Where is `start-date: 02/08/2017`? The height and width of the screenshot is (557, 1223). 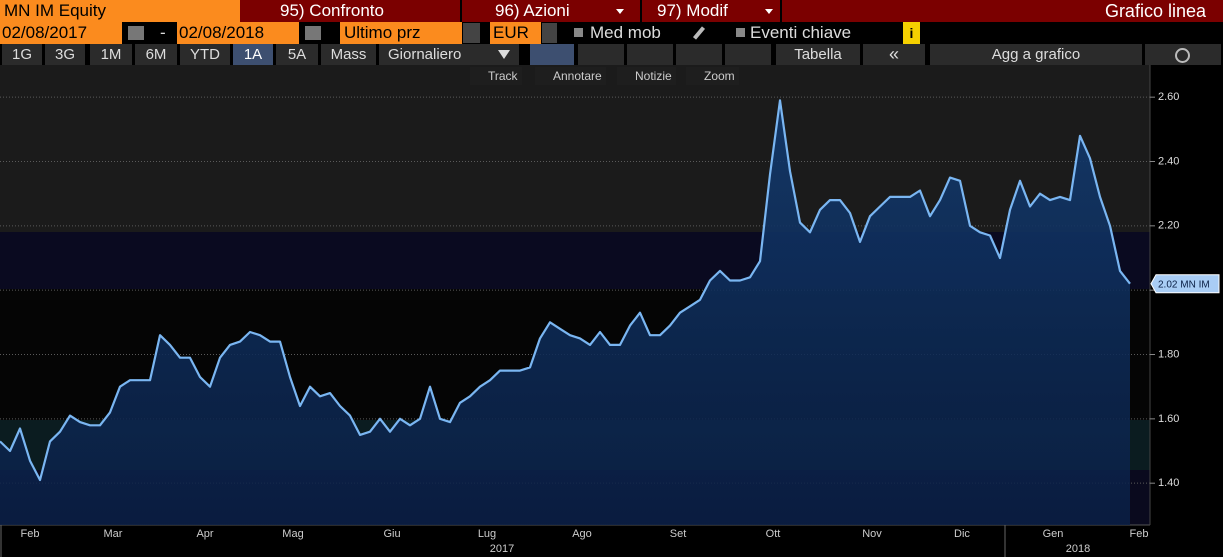 start-date: 02/08/2017 is located at coordinates (61, 33).